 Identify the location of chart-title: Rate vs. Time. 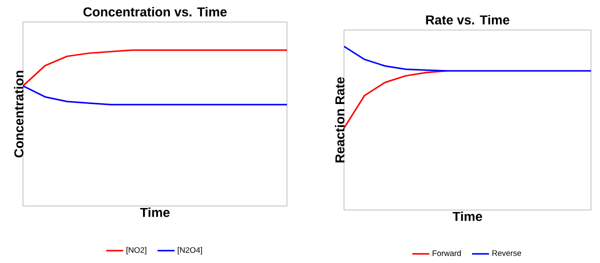
(468, 19).